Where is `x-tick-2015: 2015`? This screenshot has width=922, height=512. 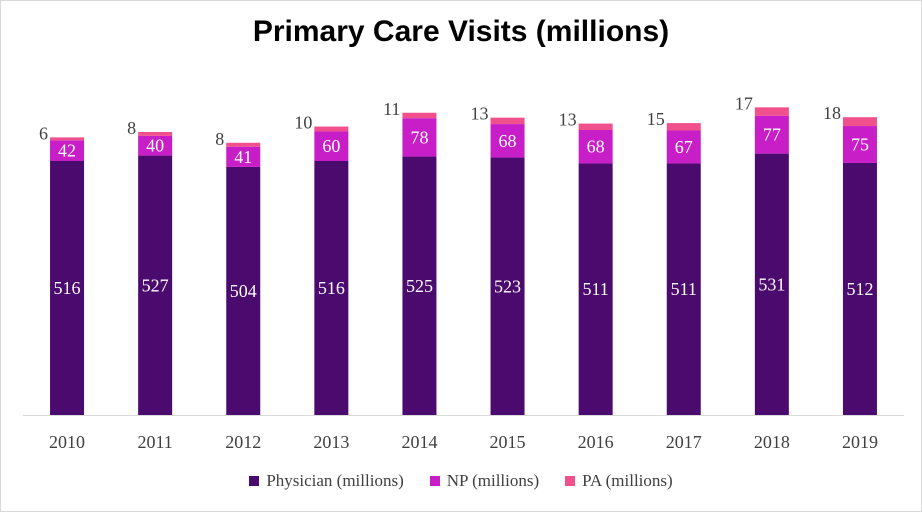
x-tick-2015: 2015 is located at coordinates (508, 442).